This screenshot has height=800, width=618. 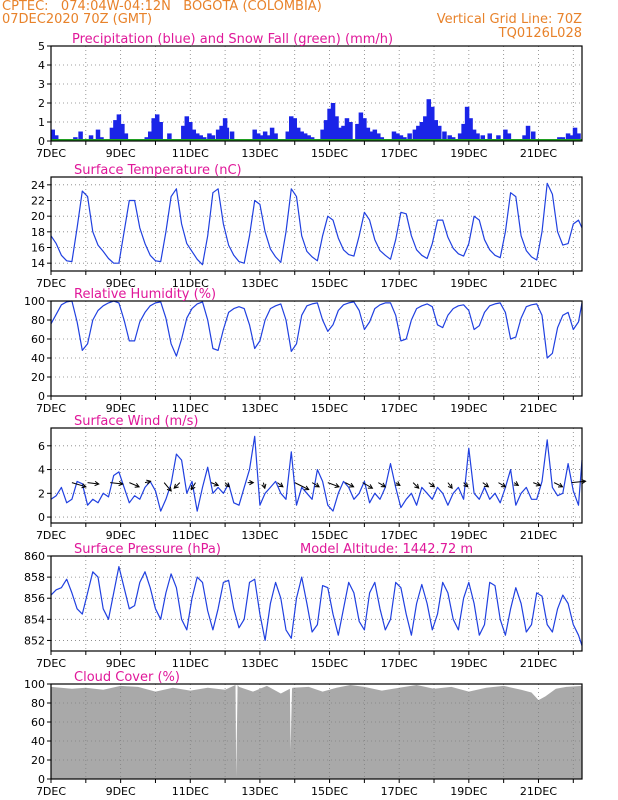 I want to click on y-tick-label: 4, so click(x=41, y=470).